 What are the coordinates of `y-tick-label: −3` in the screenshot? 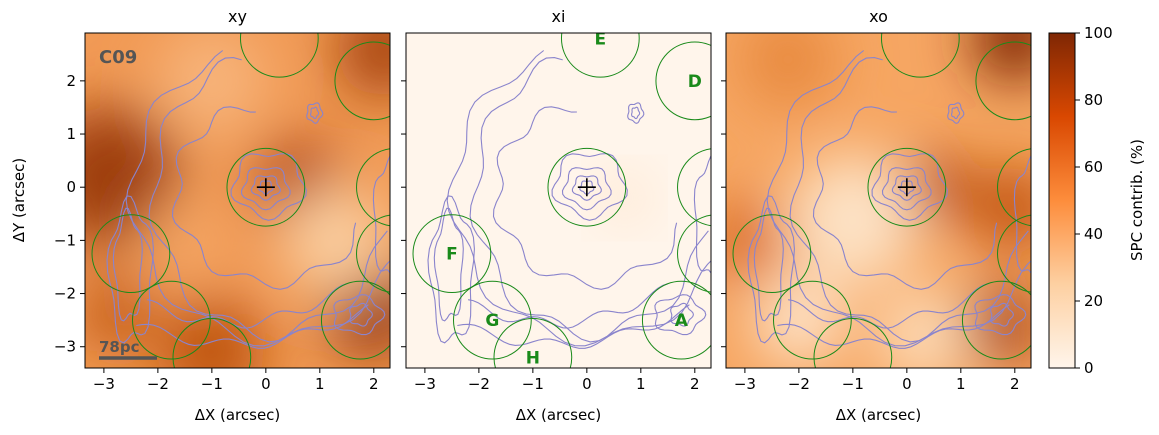 It's located at (65, 347).